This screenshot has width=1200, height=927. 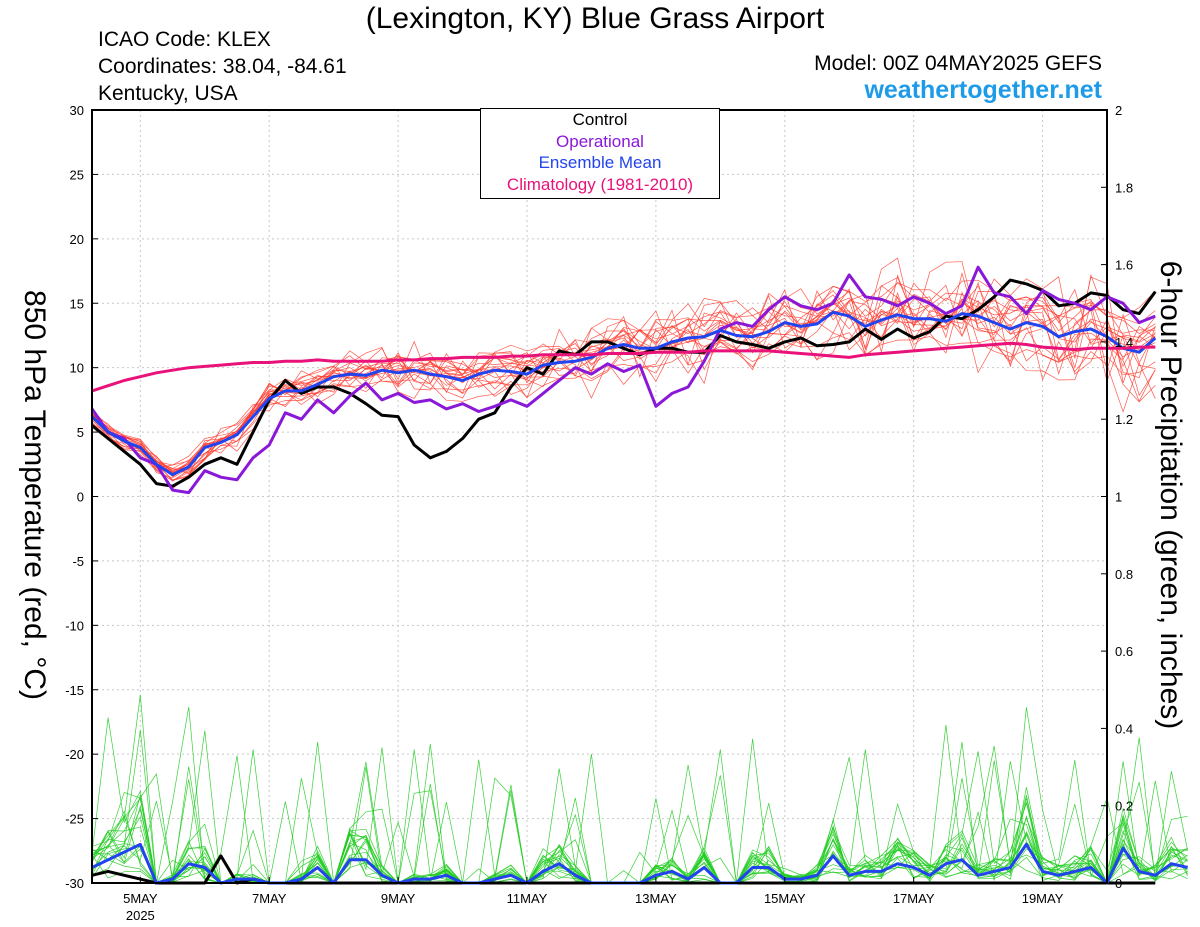 I want to click on left-tick-label: -30, so click(x=74, y=883).